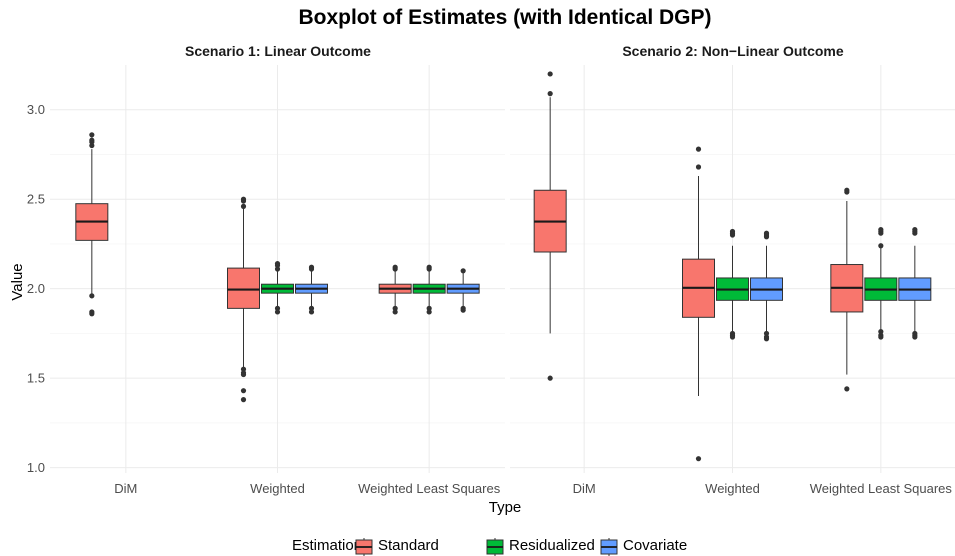 Image resolution: width=955 pixels, height=556 pixels. I want to click on y-tick-label: 2.0, so click(36, 288).